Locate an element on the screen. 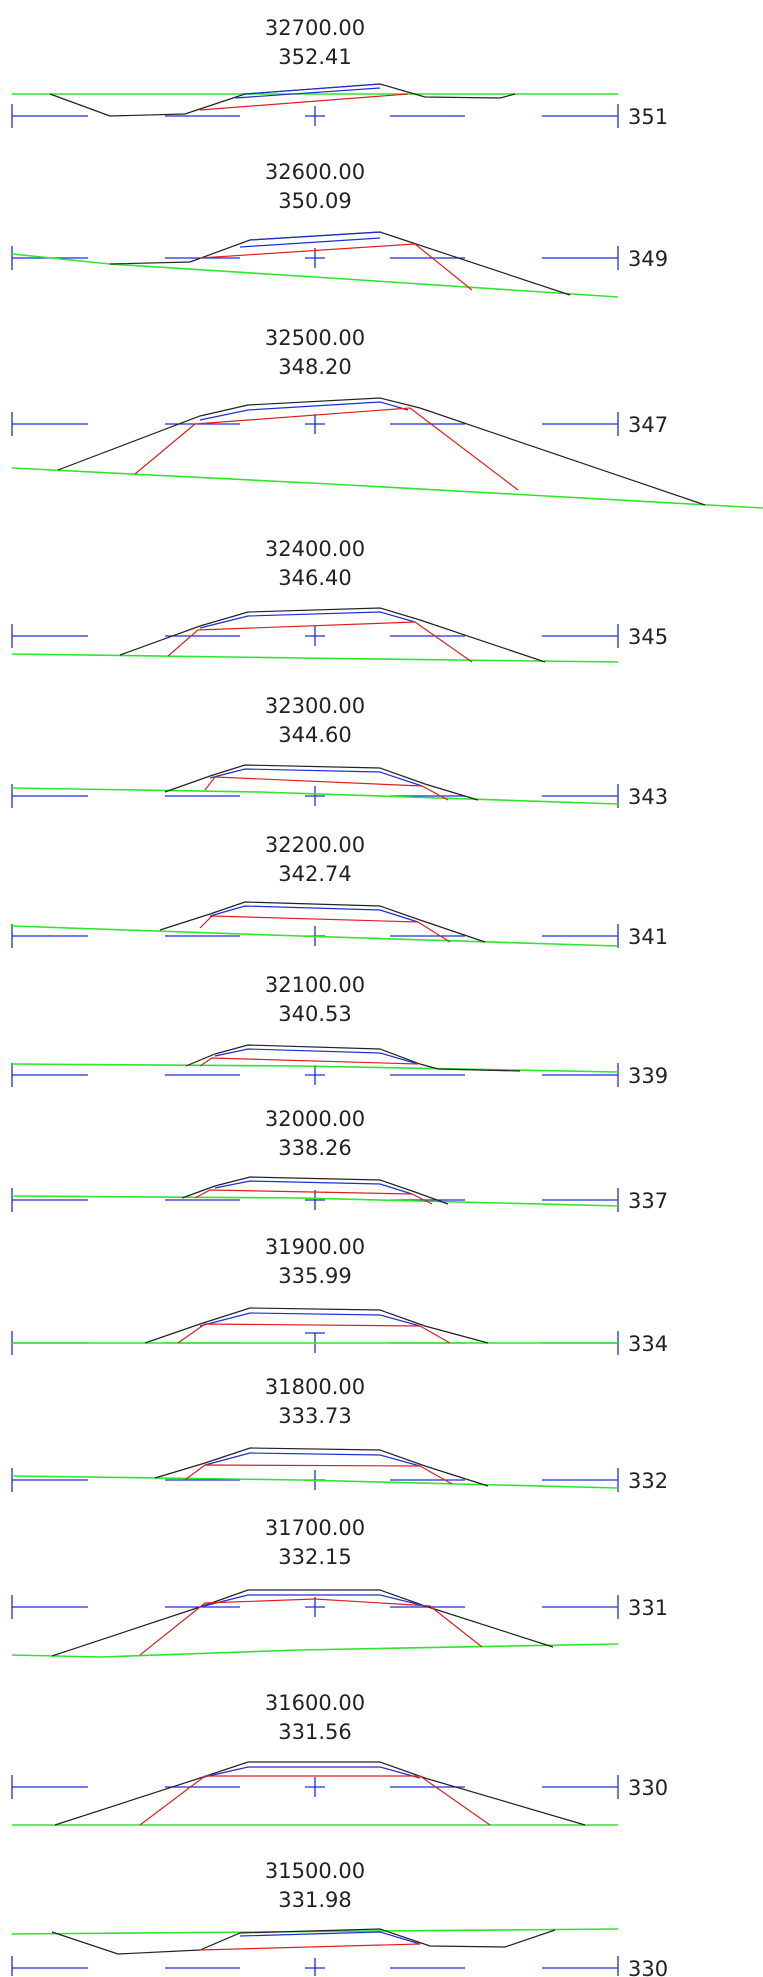 The height and width of the screenshot is (1977, 763). elevation-label: 352.41 is located at coordinates (314, 57).